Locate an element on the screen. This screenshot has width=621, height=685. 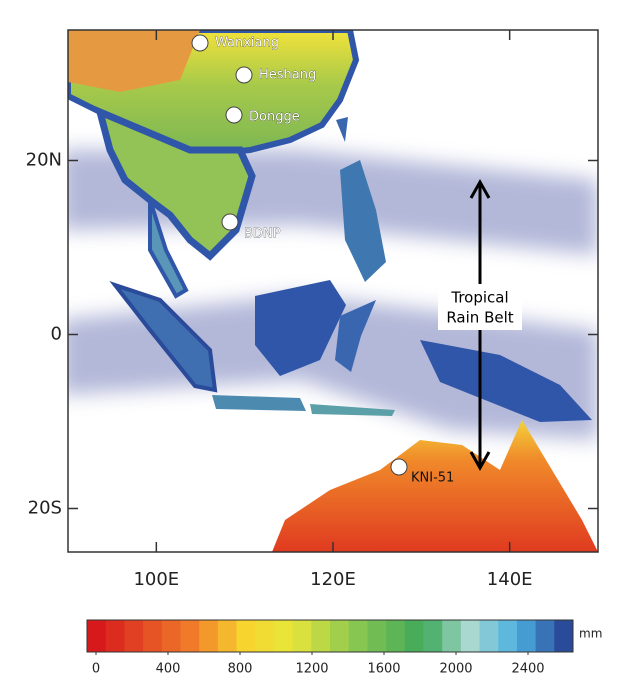
colorbar-label: 1200 is located at coordinates (311, 669).